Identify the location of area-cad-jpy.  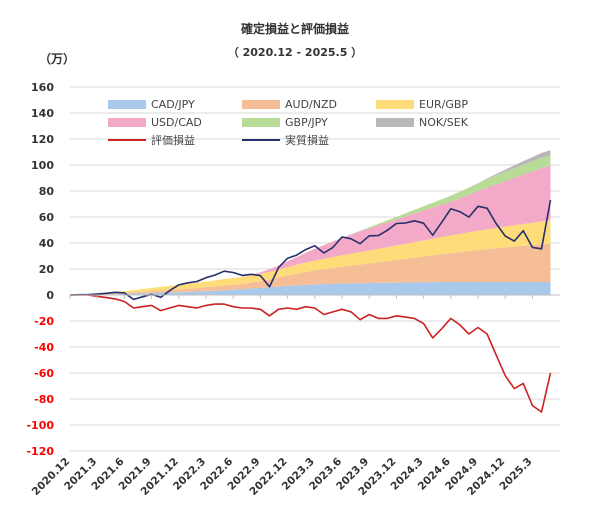
(310, 288).